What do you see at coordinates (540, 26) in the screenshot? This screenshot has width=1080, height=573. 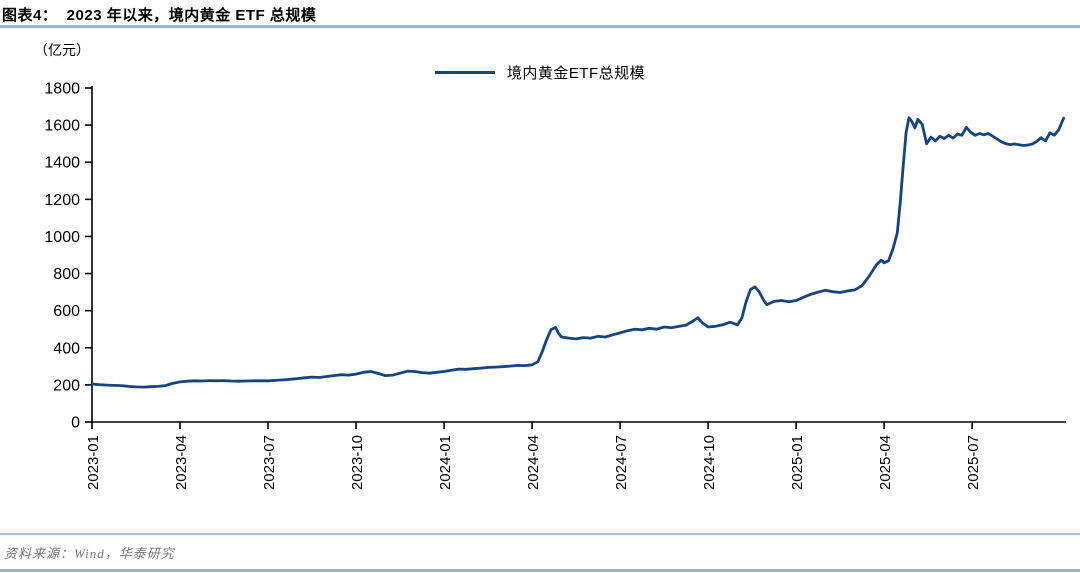 I see `title-divider` at bounding box center [540, 26].